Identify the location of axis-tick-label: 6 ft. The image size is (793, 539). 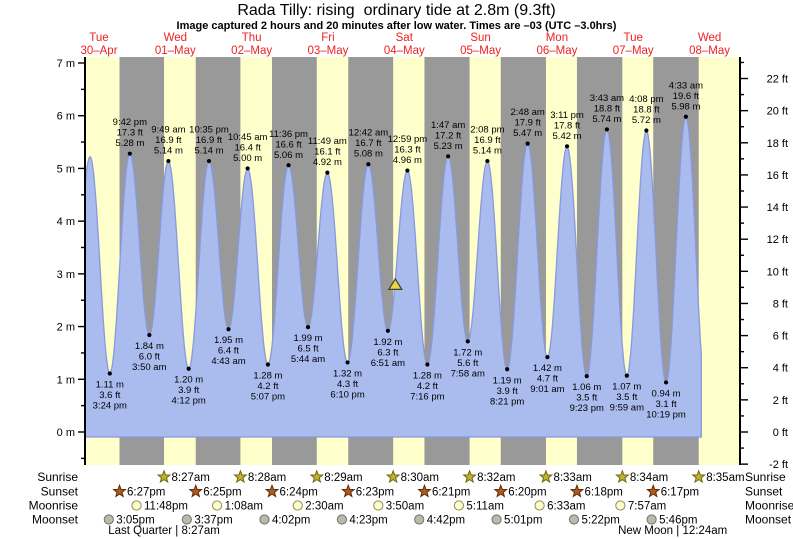
(780, 337).